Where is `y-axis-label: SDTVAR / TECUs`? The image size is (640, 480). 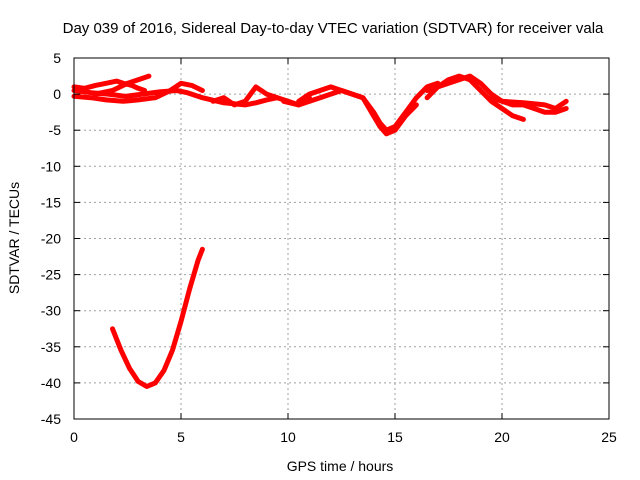
y-axis-label: SDTVAR / TECUs is located at coordinates (14, 238).